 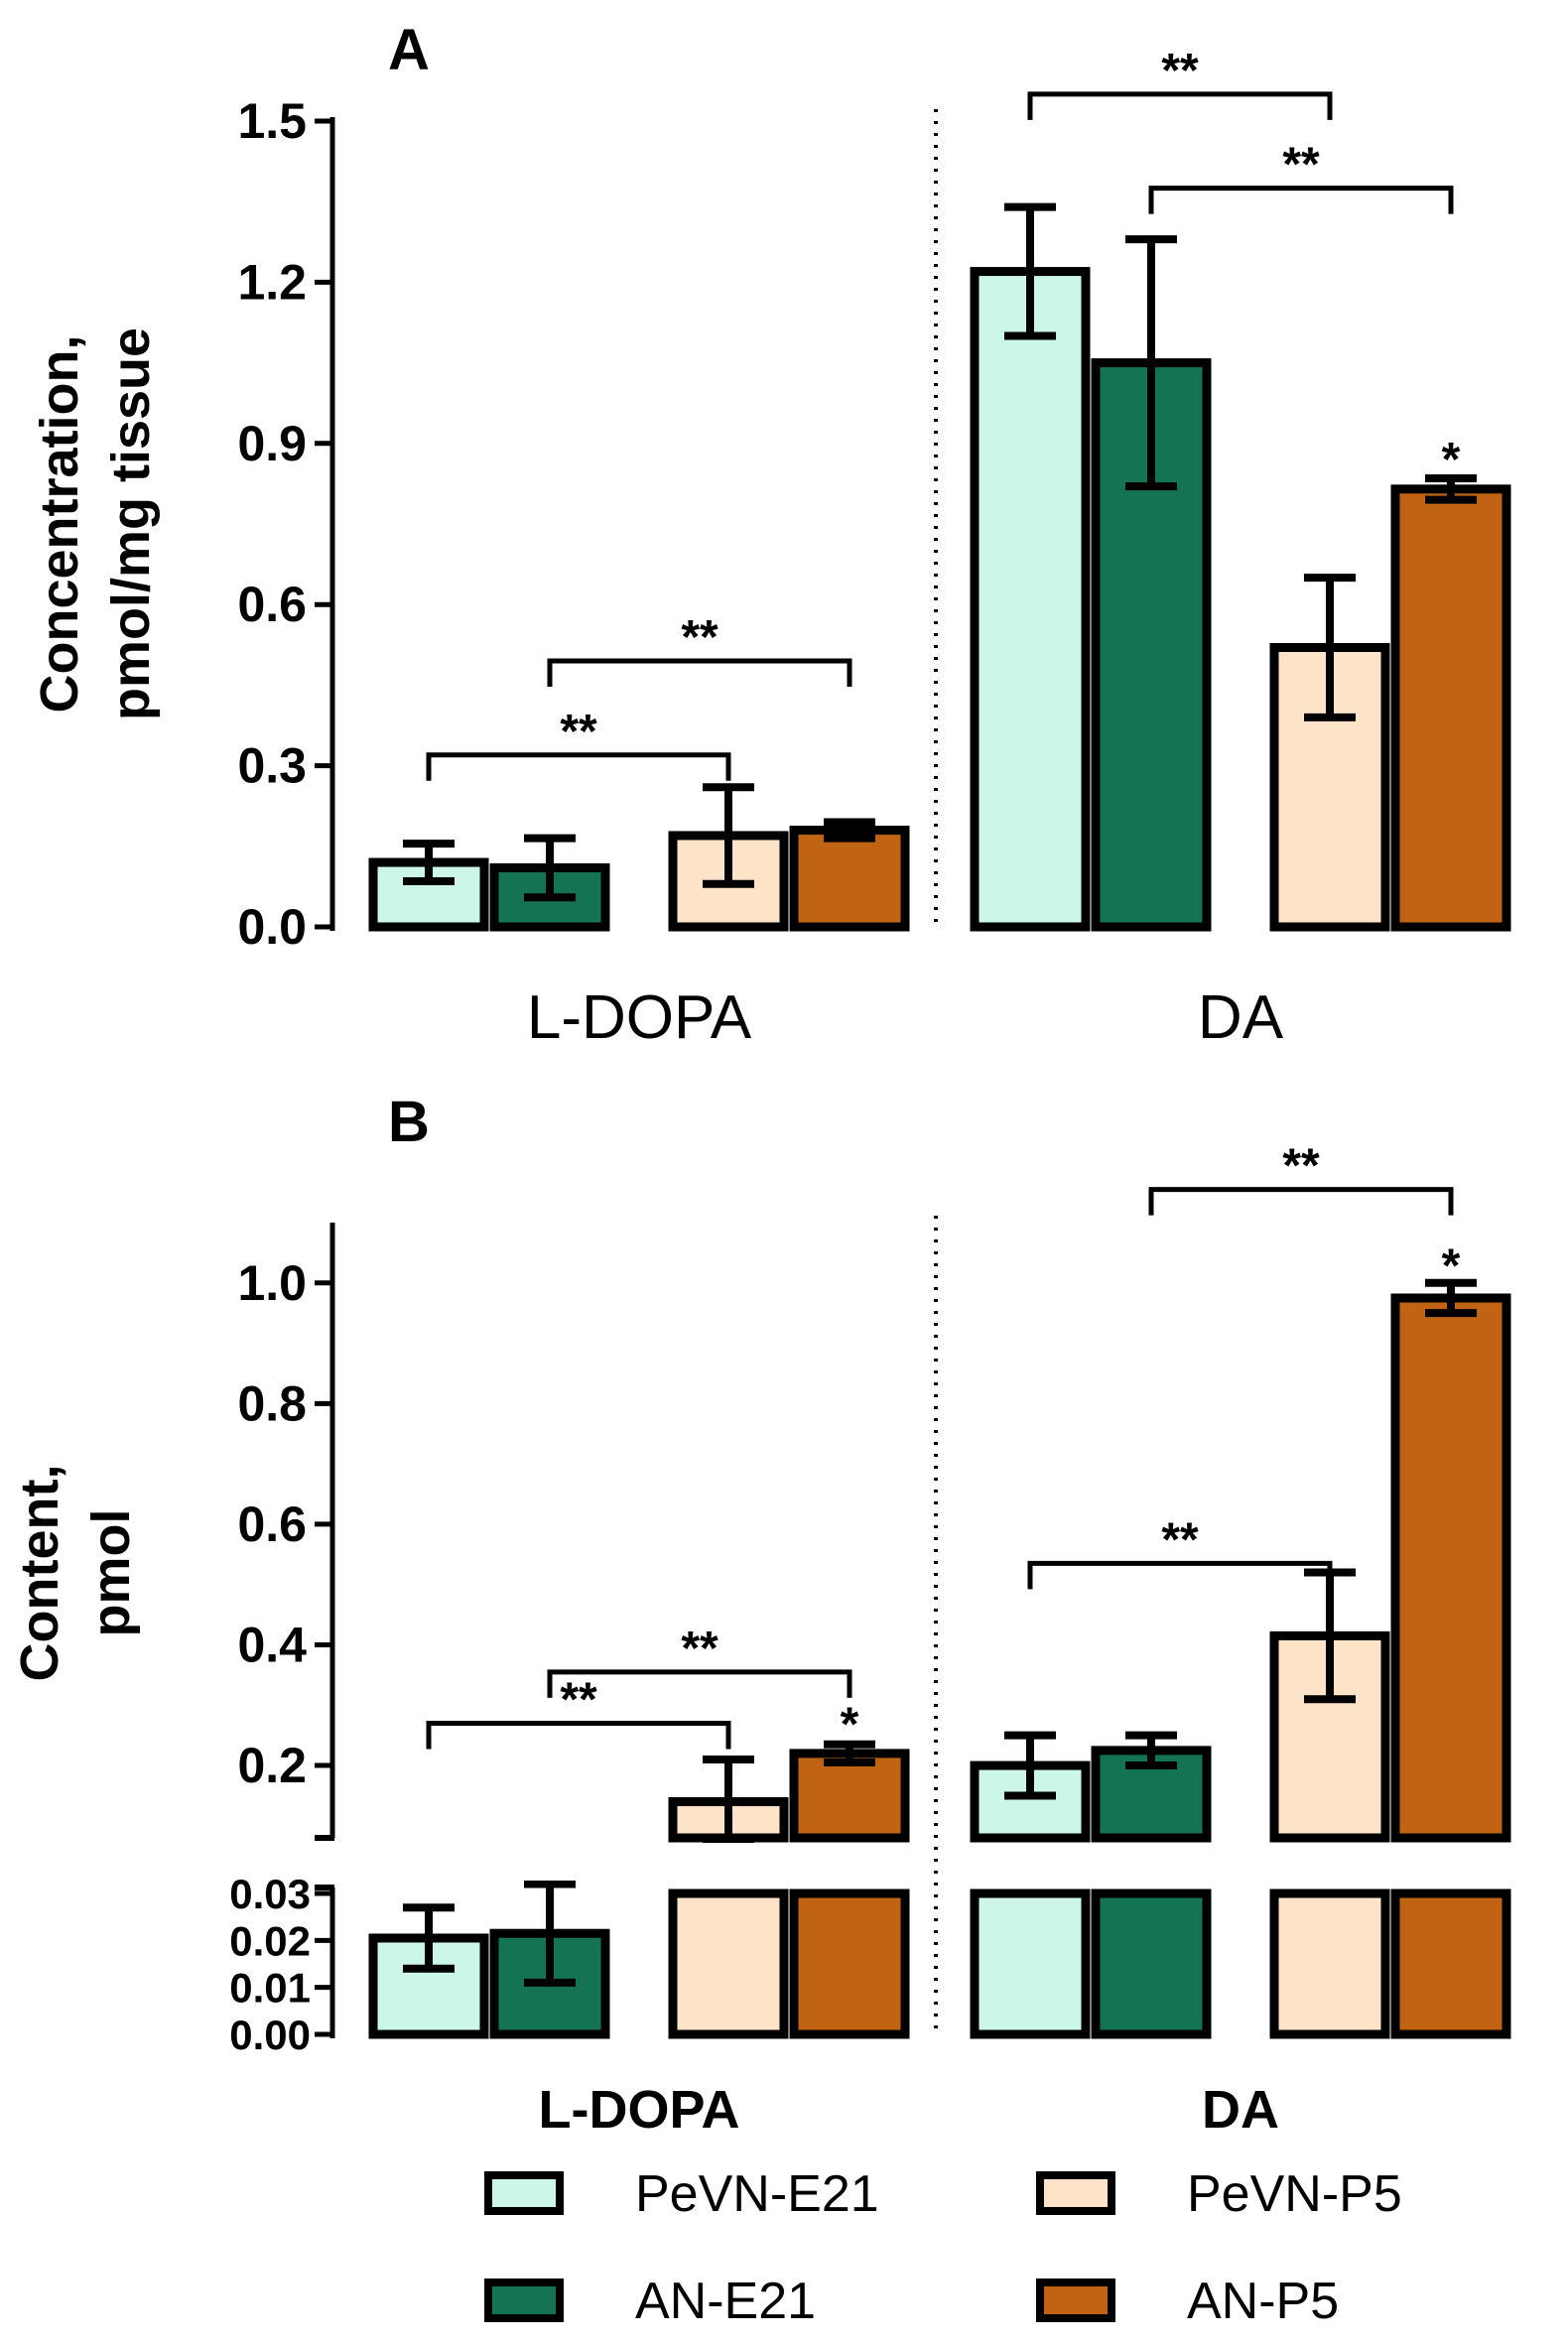 I want to click on panel-a-star: *, so click(x=1451, y=460).